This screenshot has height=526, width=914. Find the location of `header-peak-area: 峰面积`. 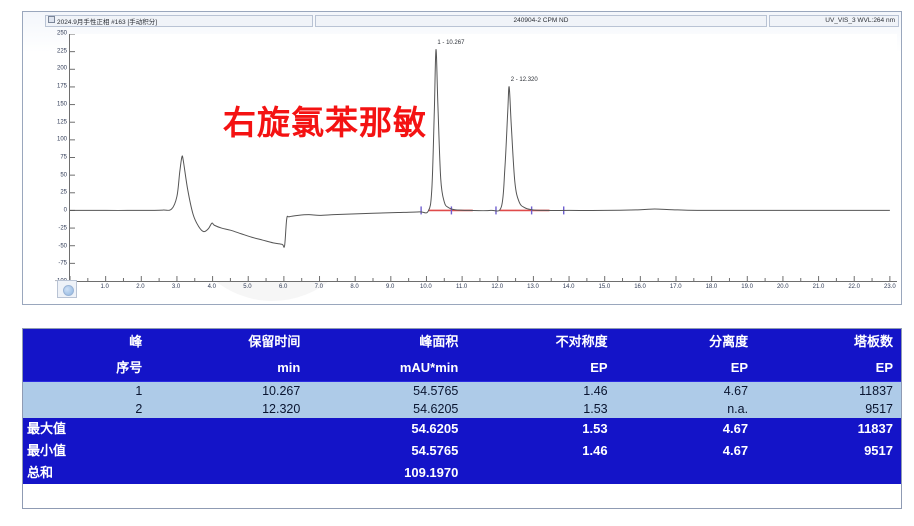

header-peak-area: 峰面积 is located at coordinates (387, 342).